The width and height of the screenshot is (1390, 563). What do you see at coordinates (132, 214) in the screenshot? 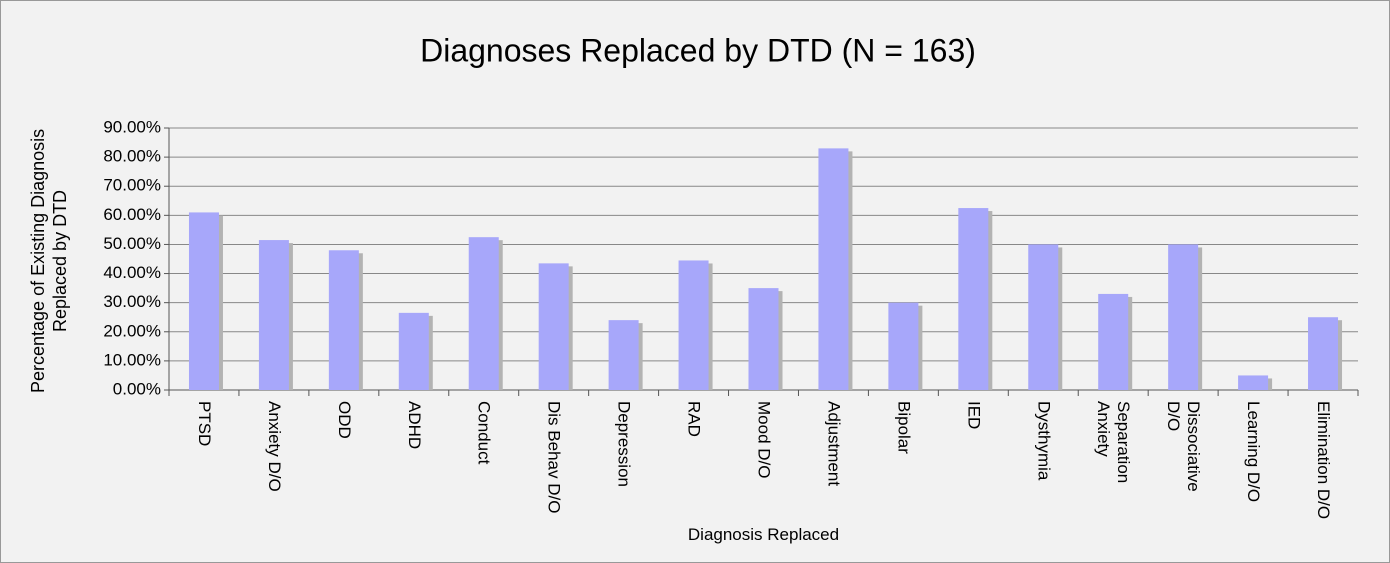
I see `y-tick-label: 60.00%` at bounding box center [132, 214].